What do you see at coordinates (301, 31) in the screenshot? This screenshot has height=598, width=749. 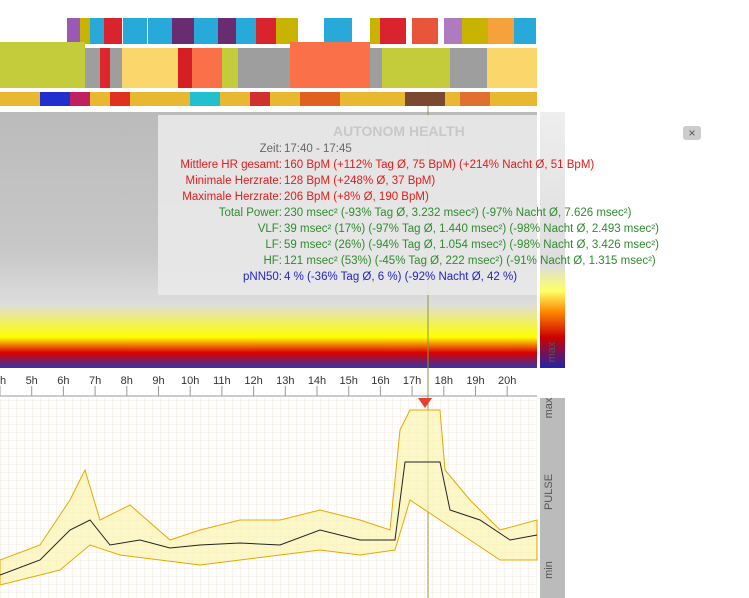 I see `activity-icons` at bounding box center [301, 31].